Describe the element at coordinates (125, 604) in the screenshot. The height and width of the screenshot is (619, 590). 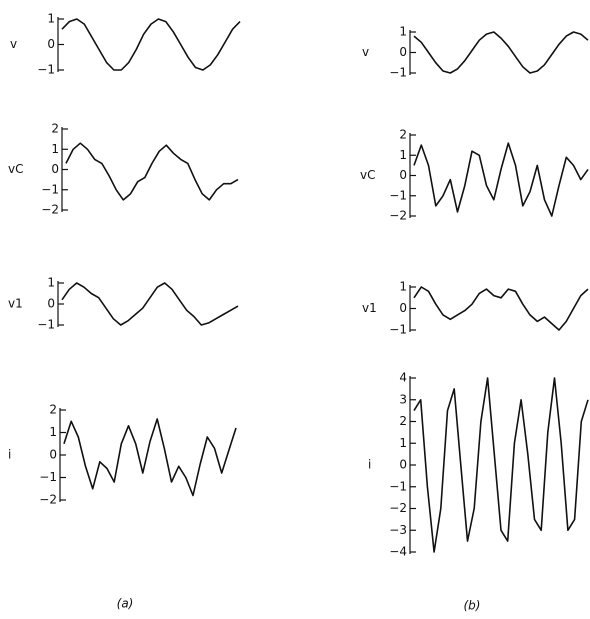
I see `caption: (a)` at that location.